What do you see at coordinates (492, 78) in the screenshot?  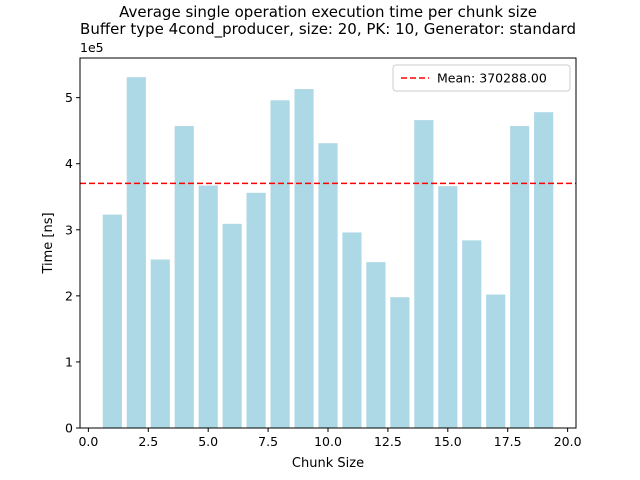 I see `legend-mean-label: Mean: 370288.00` at bounding box center [492, 78].